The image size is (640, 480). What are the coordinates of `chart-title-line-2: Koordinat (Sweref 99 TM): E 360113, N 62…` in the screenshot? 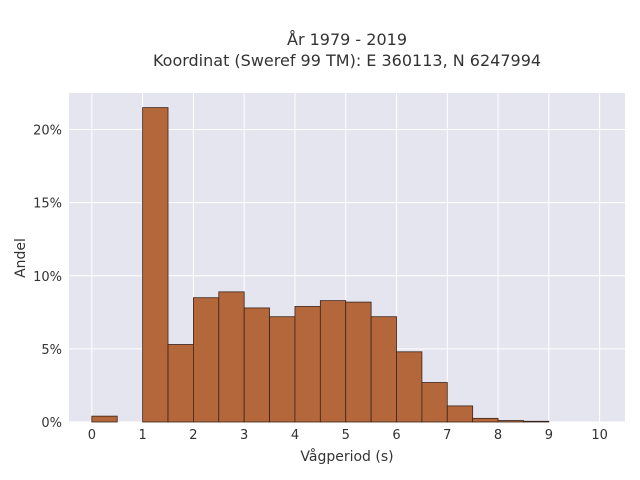 It's located at (347, 60).